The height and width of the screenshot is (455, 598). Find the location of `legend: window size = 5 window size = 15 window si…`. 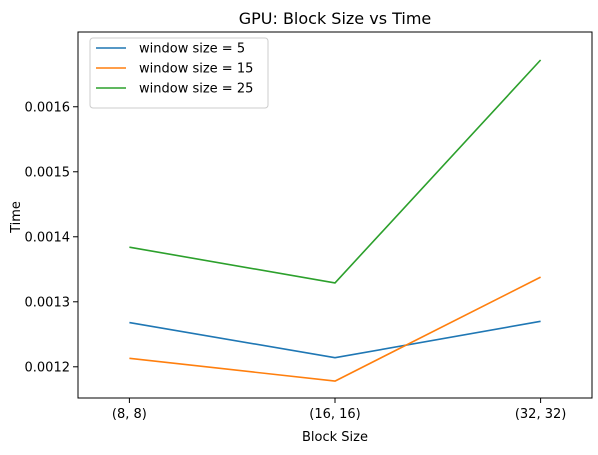

legend: window size = 5 window size = 15 window si… is located at coordinates (179, 73).